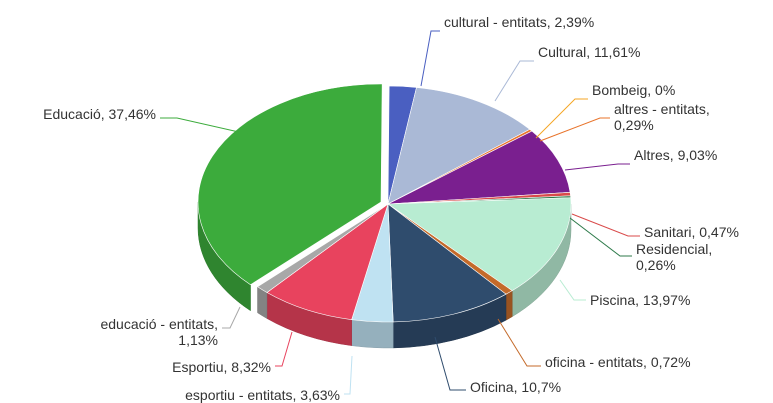  Describe the element at coordinates (674, 257) in the screenshot. I see `data-label: Residencial, 0,26%` at that location.